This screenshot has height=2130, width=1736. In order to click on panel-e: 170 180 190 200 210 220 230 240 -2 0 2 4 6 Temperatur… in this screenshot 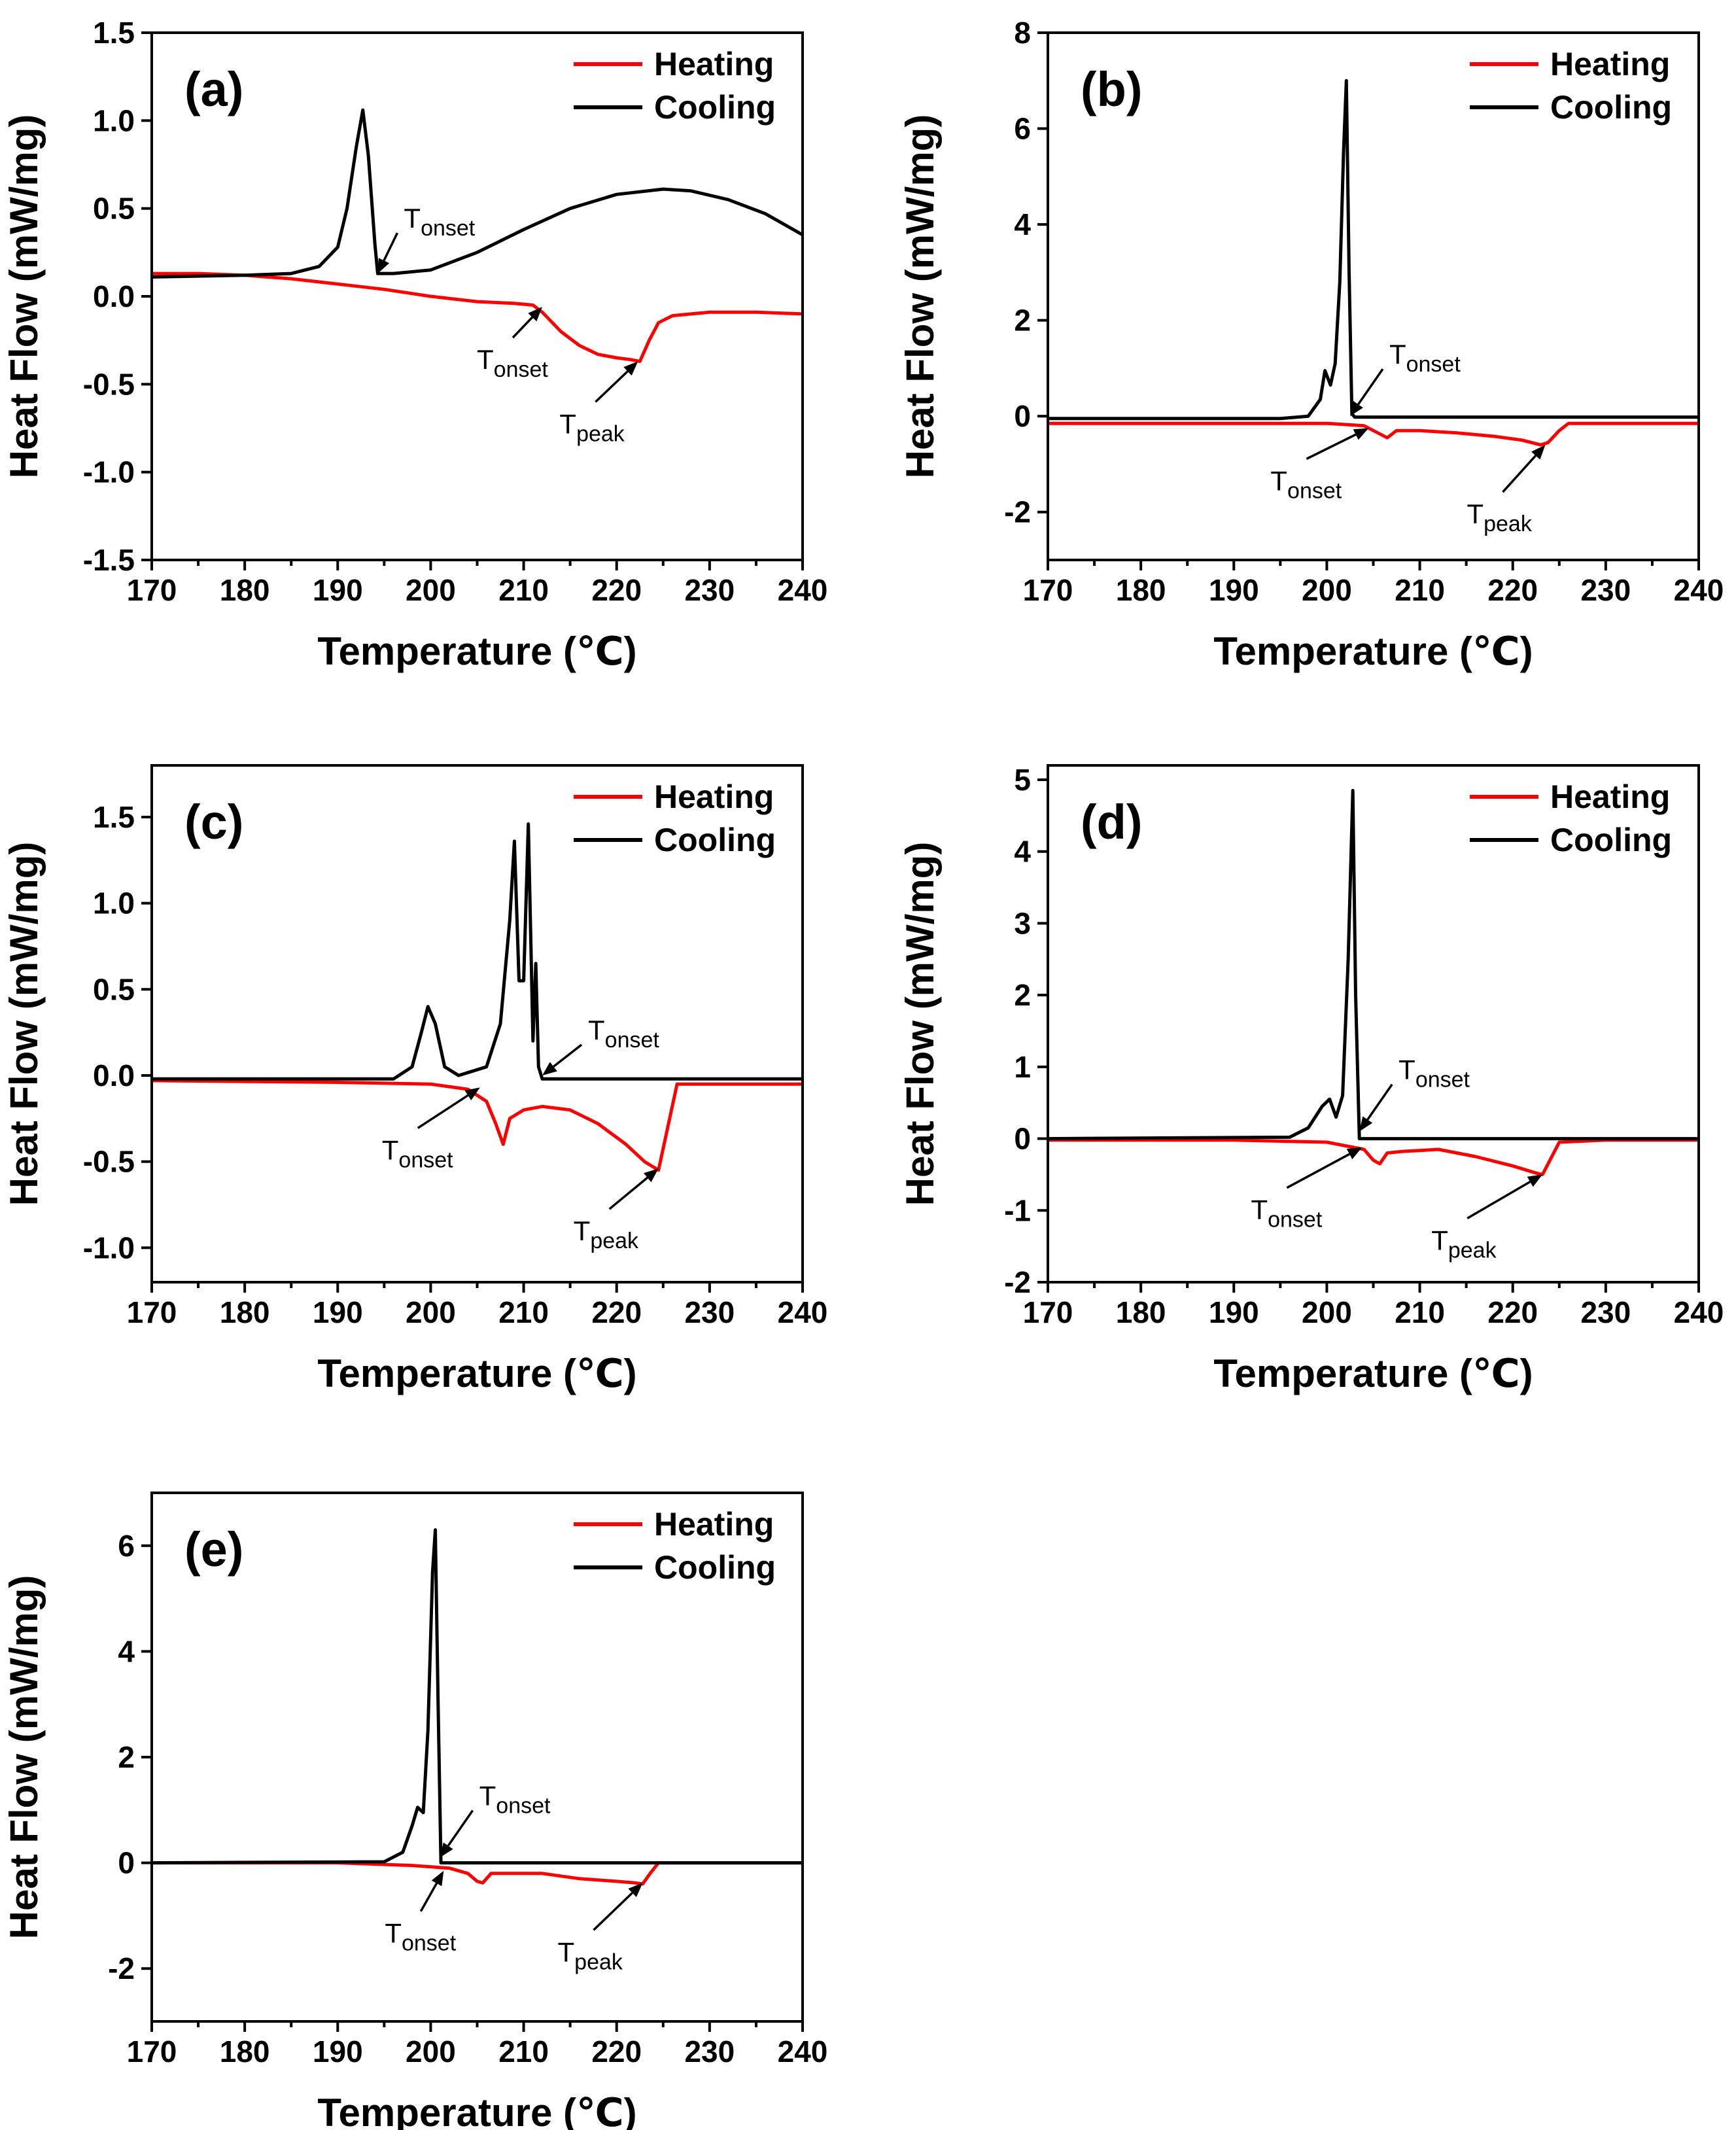, I will do `click(414, 1811)`.